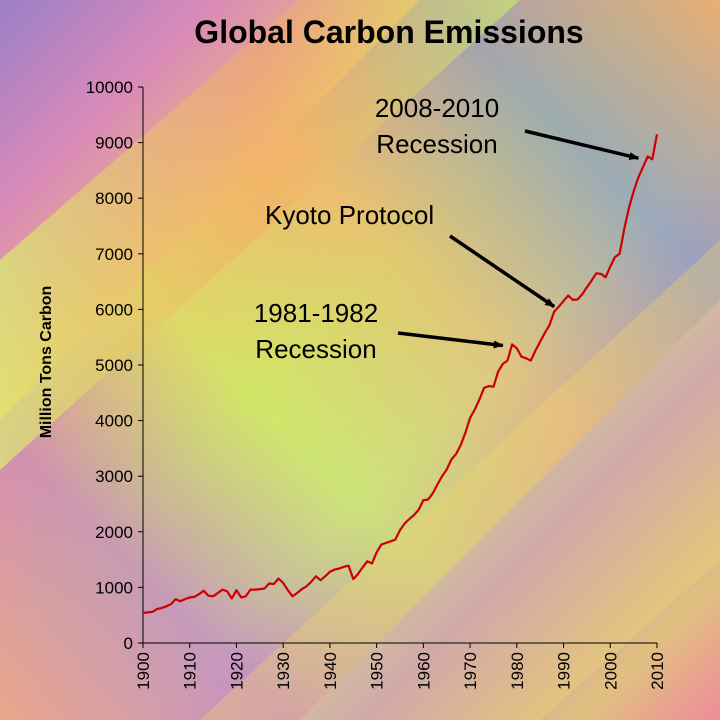  I want to click on y-tick-label: 3000, so click(114, 476).